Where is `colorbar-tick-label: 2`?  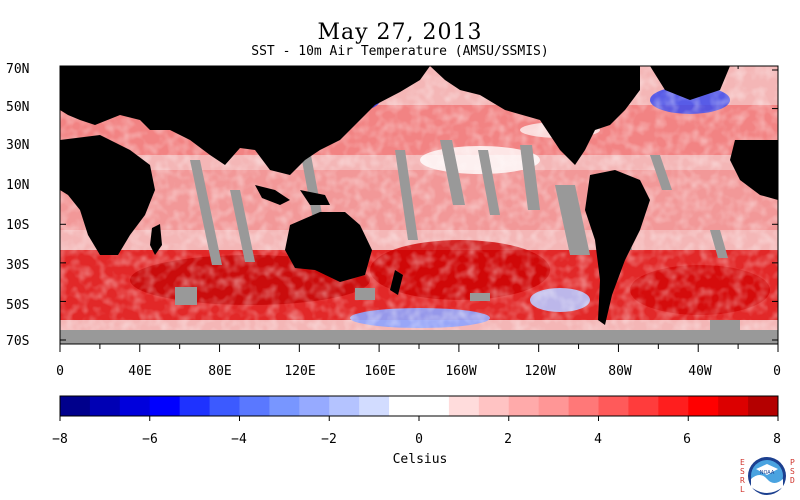 colorbar-tick-label: 2 is located at coordinates (508, 439).